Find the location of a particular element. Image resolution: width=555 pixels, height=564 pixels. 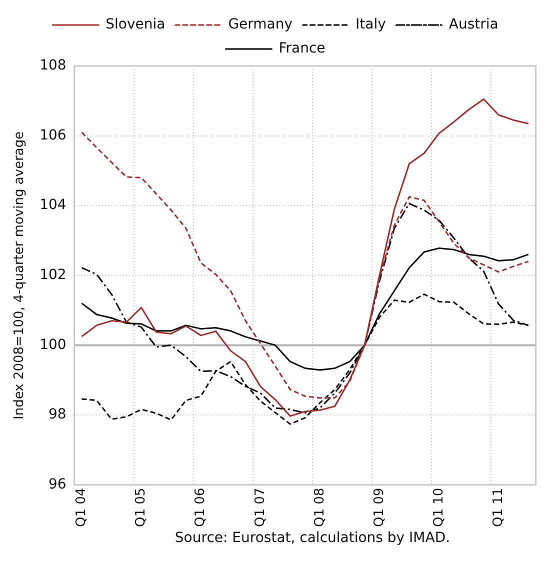

x-tick-label: Q1 11 is located at coordinates (498, 508).